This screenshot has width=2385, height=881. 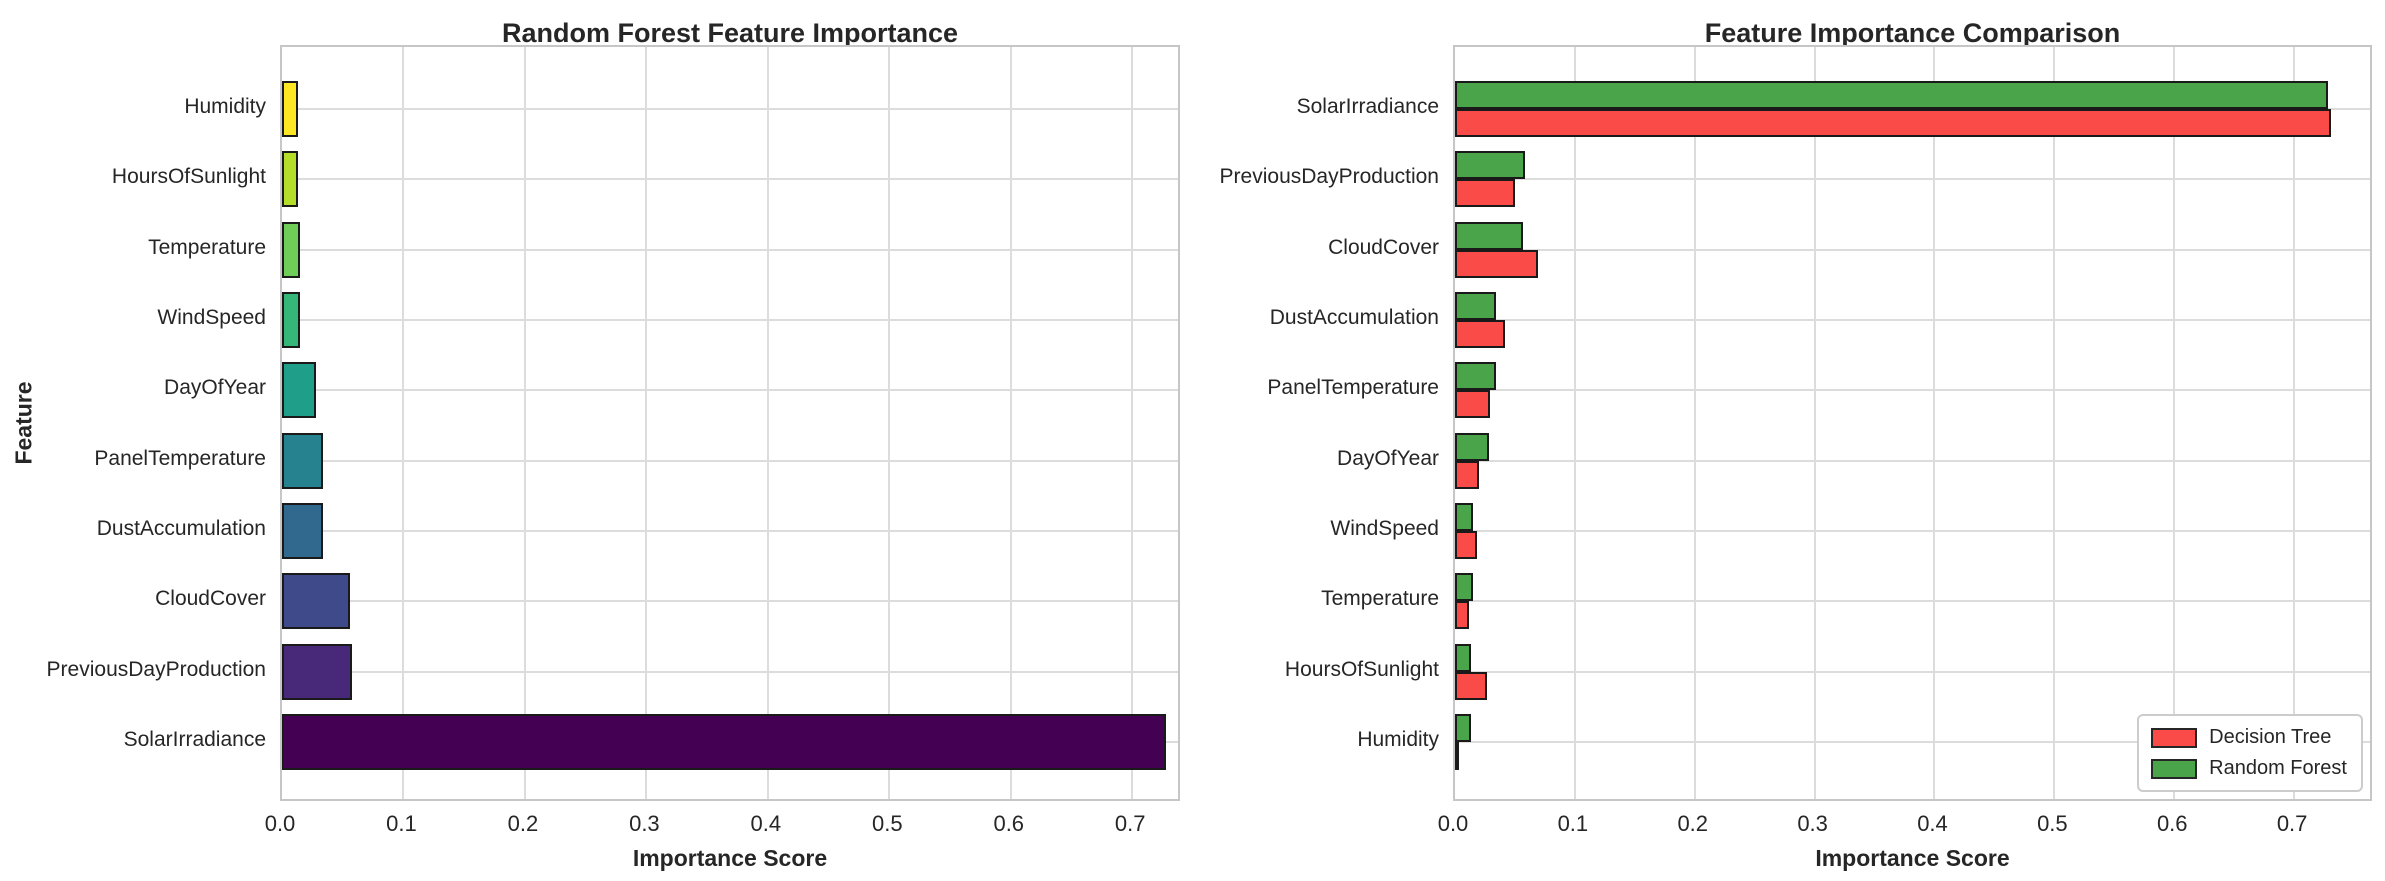 What do you see at coordinates (1480, 333) in the screenshot?
I see `bar-decision-tree-dust-accumulation` at bounding box center [1480, 333].